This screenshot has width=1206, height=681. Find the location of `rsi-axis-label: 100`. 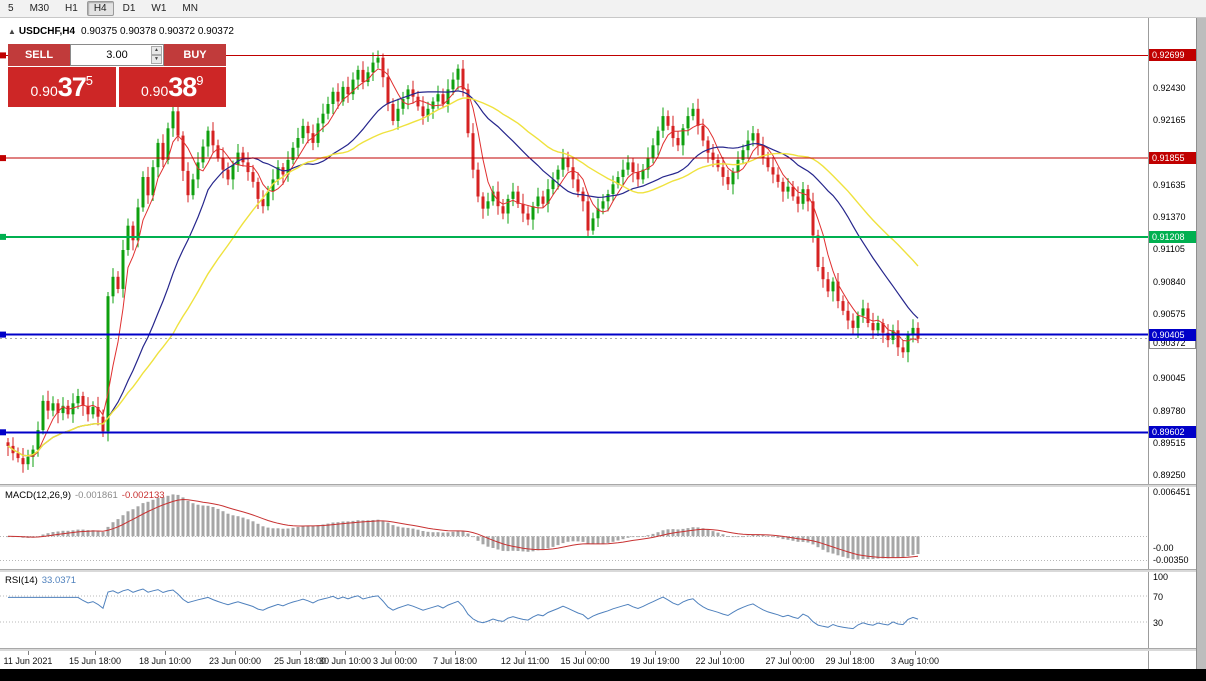

rsi-axis-label: 100 is located at coordinates (1161, 577).